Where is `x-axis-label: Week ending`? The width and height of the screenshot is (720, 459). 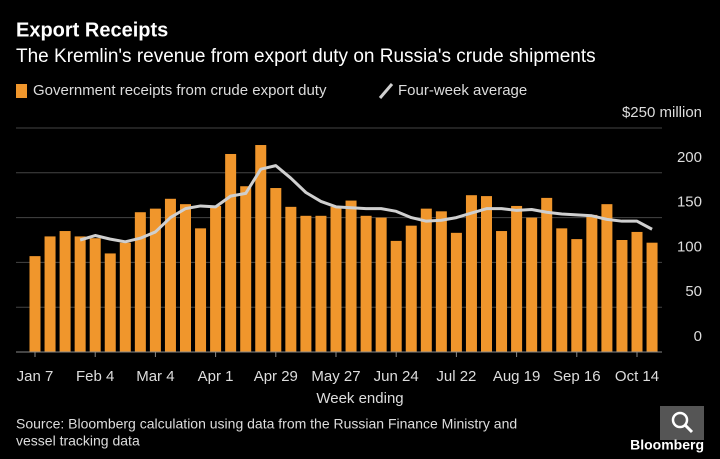 x-axis-label: Week ending is located at coordinates (359, 398).